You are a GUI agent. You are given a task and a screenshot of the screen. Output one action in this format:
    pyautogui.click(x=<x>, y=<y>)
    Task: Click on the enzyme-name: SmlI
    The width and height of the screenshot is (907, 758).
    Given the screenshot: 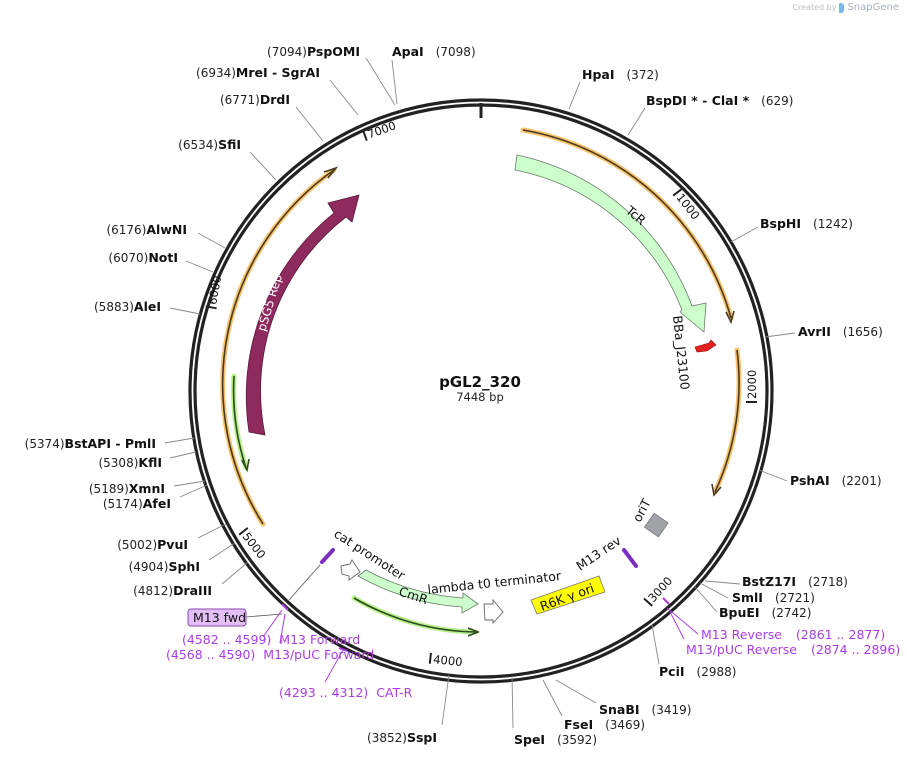 What is the action you would take?
    pyautogui.click(x=747, y=597)
    